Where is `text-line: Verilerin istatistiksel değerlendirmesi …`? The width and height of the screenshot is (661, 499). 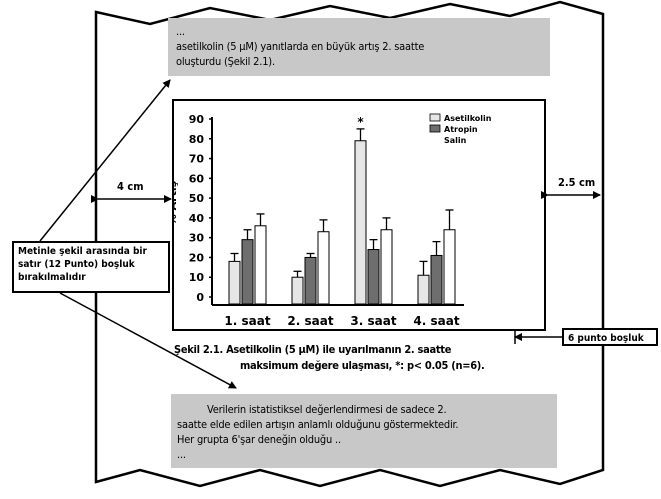 text-line: Verilerin istatistiksel değerlendirmesi … is located at coordinates (327, 409).